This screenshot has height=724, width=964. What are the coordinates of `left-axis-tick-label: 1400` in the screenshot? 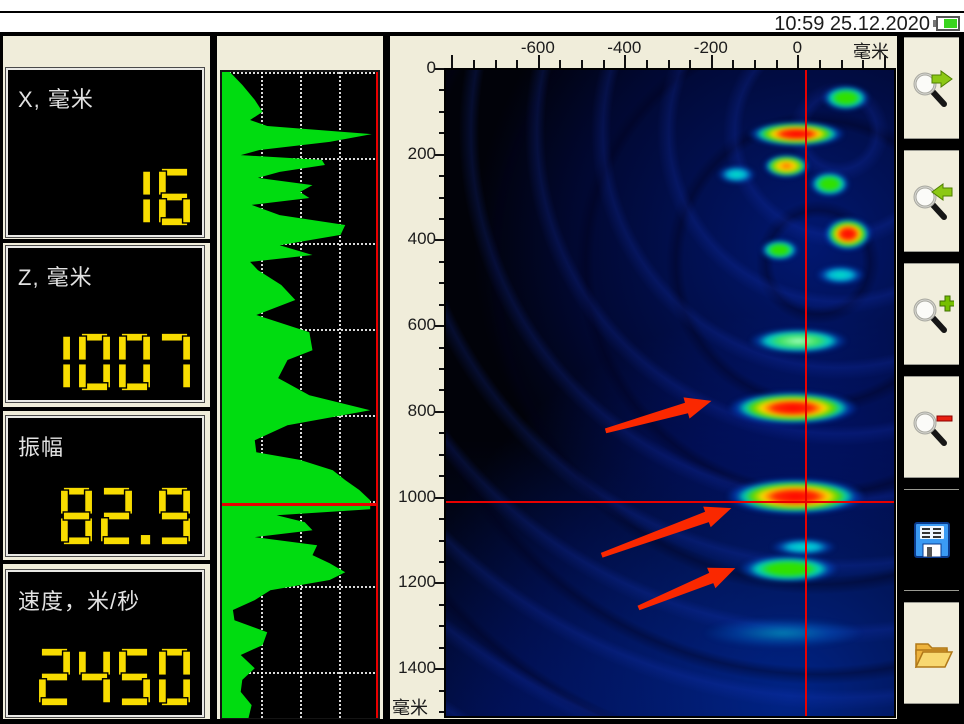 It's located at (417, 668).